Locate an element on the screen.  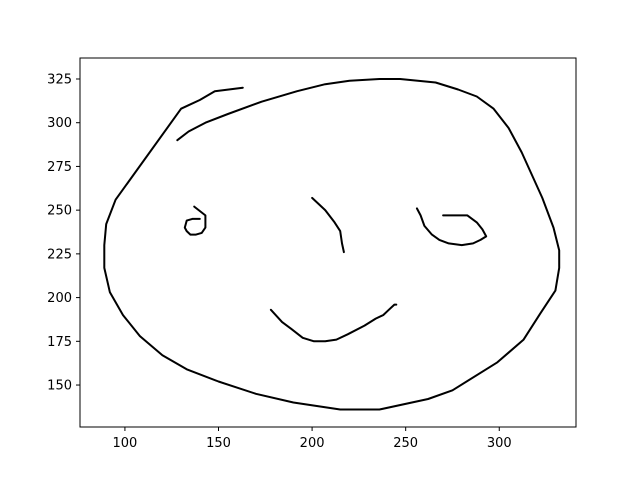
series-line-mouth is located at coordinates (333, 323).